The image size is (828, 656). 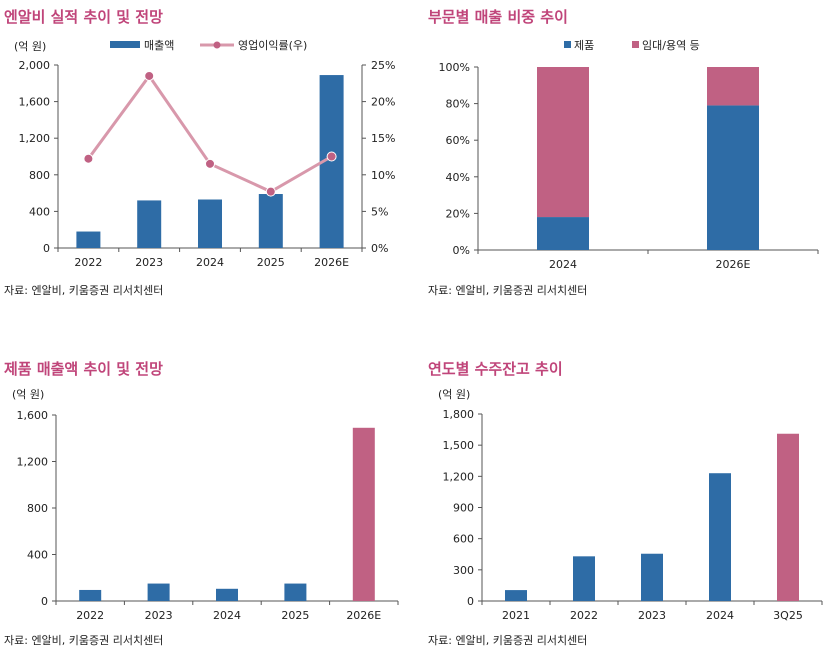 I want to click on legend-label-margin: 영업이익률(우), so click(x=272, y=45).